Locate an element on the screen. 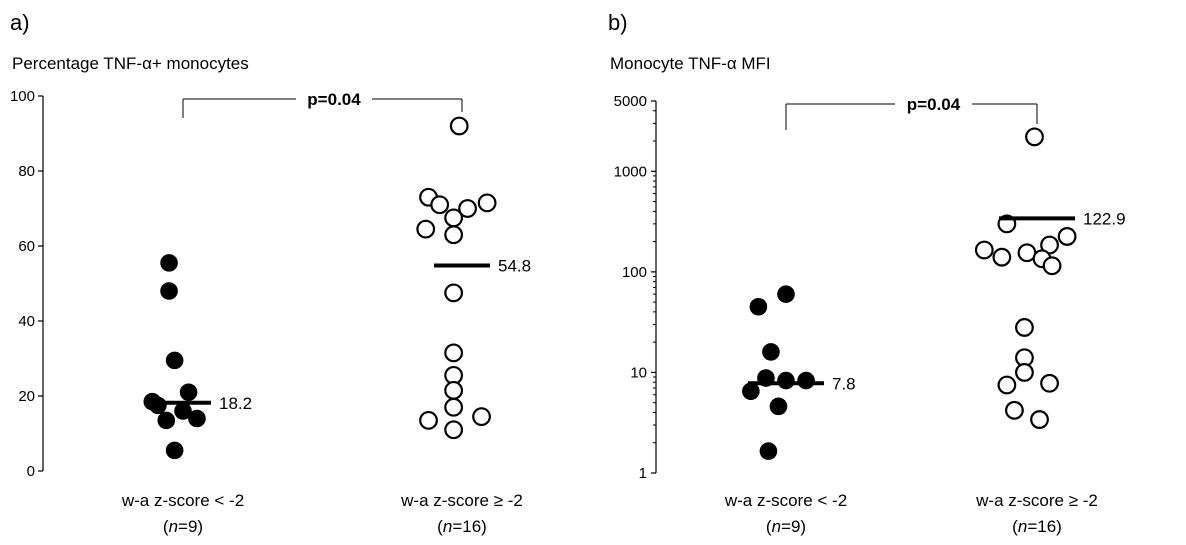  panel-a-category-n: (n=16) is located at coordinates (462, 526).